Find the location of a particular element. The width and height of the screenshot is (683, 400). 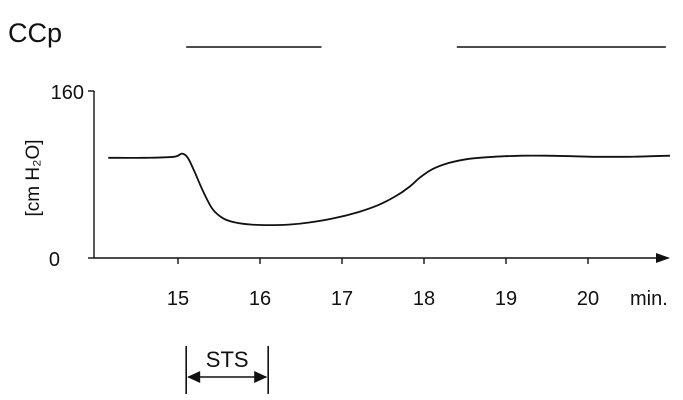

x-ticks: 15 16 17 18 19 20 is located at coordinates (383, 284).